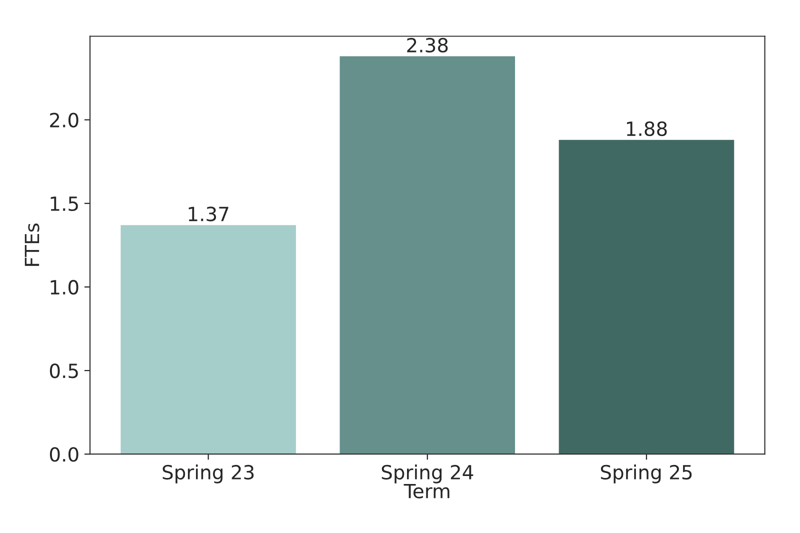  What do you see at coordinates (427, 45) in the screenshot?
I see `data-label: 2.38` at bounding box center [427, 45].